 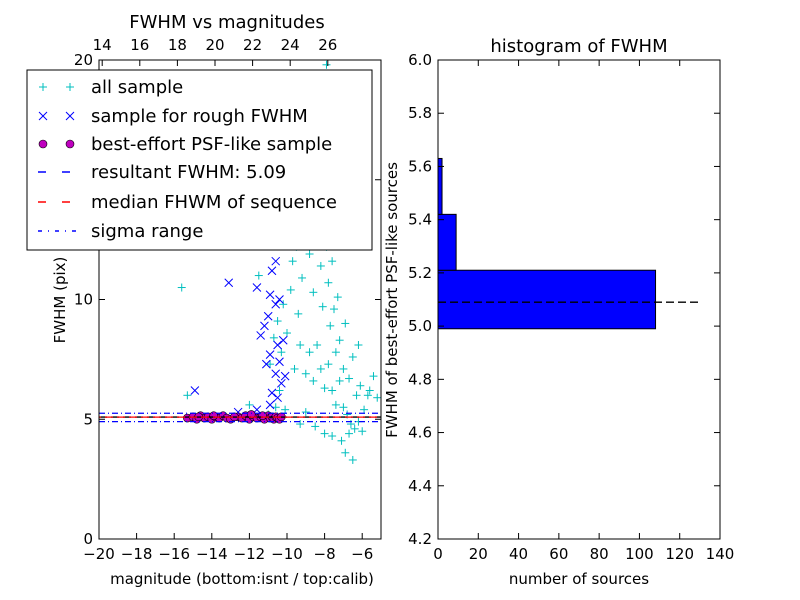 I want to click on histogram-y-tick-label-8: 5.8, so click(x=420, y=113).